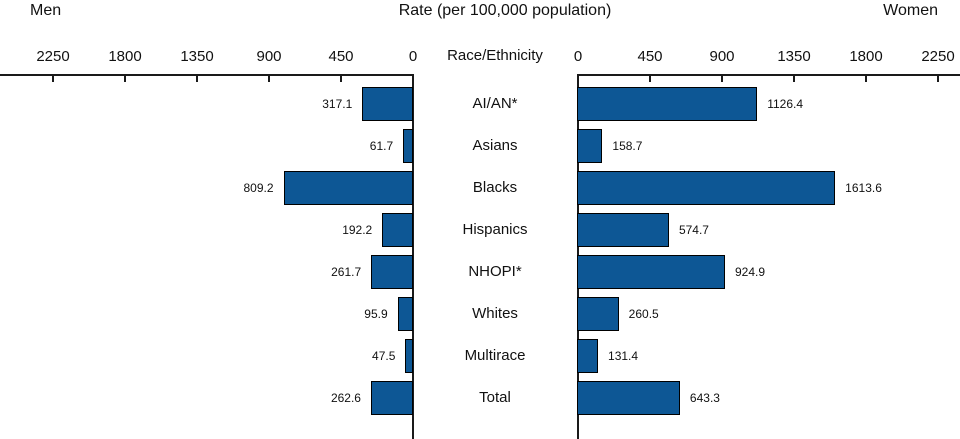 This screenshot has height=439, width=960. What do you see at coordinates (749, 272) in the screenshot?
I see `women-value-label: 924.9` at bounding box center [749, 272].